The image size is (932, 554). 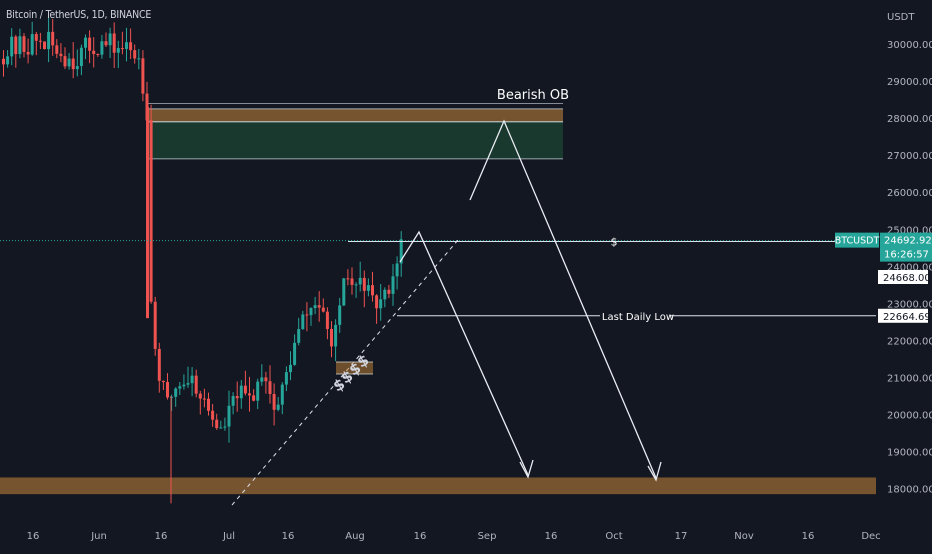 What do you see at coordinates (909, 82) in the screenshot?
I see `y-tick-11: 29000.00` at bounding box center [909, 82].